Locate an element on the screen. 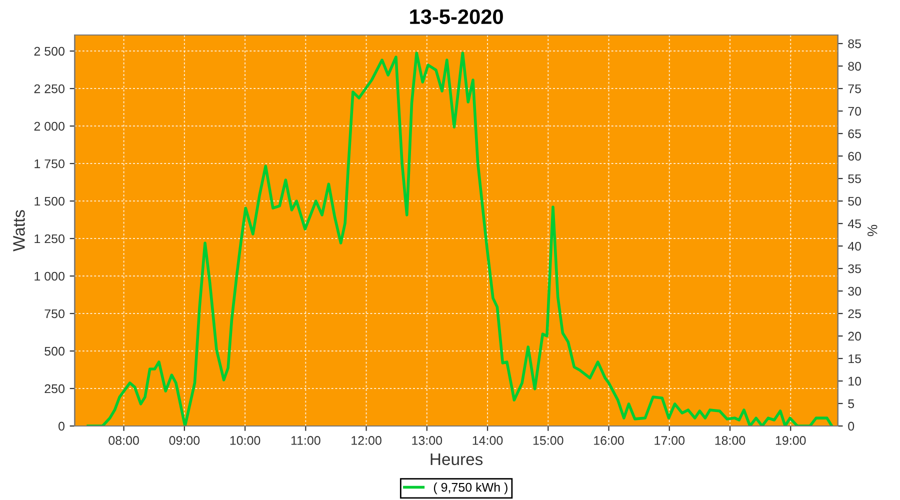  y-tick-label: 500 is located at coordinates (54, 351).